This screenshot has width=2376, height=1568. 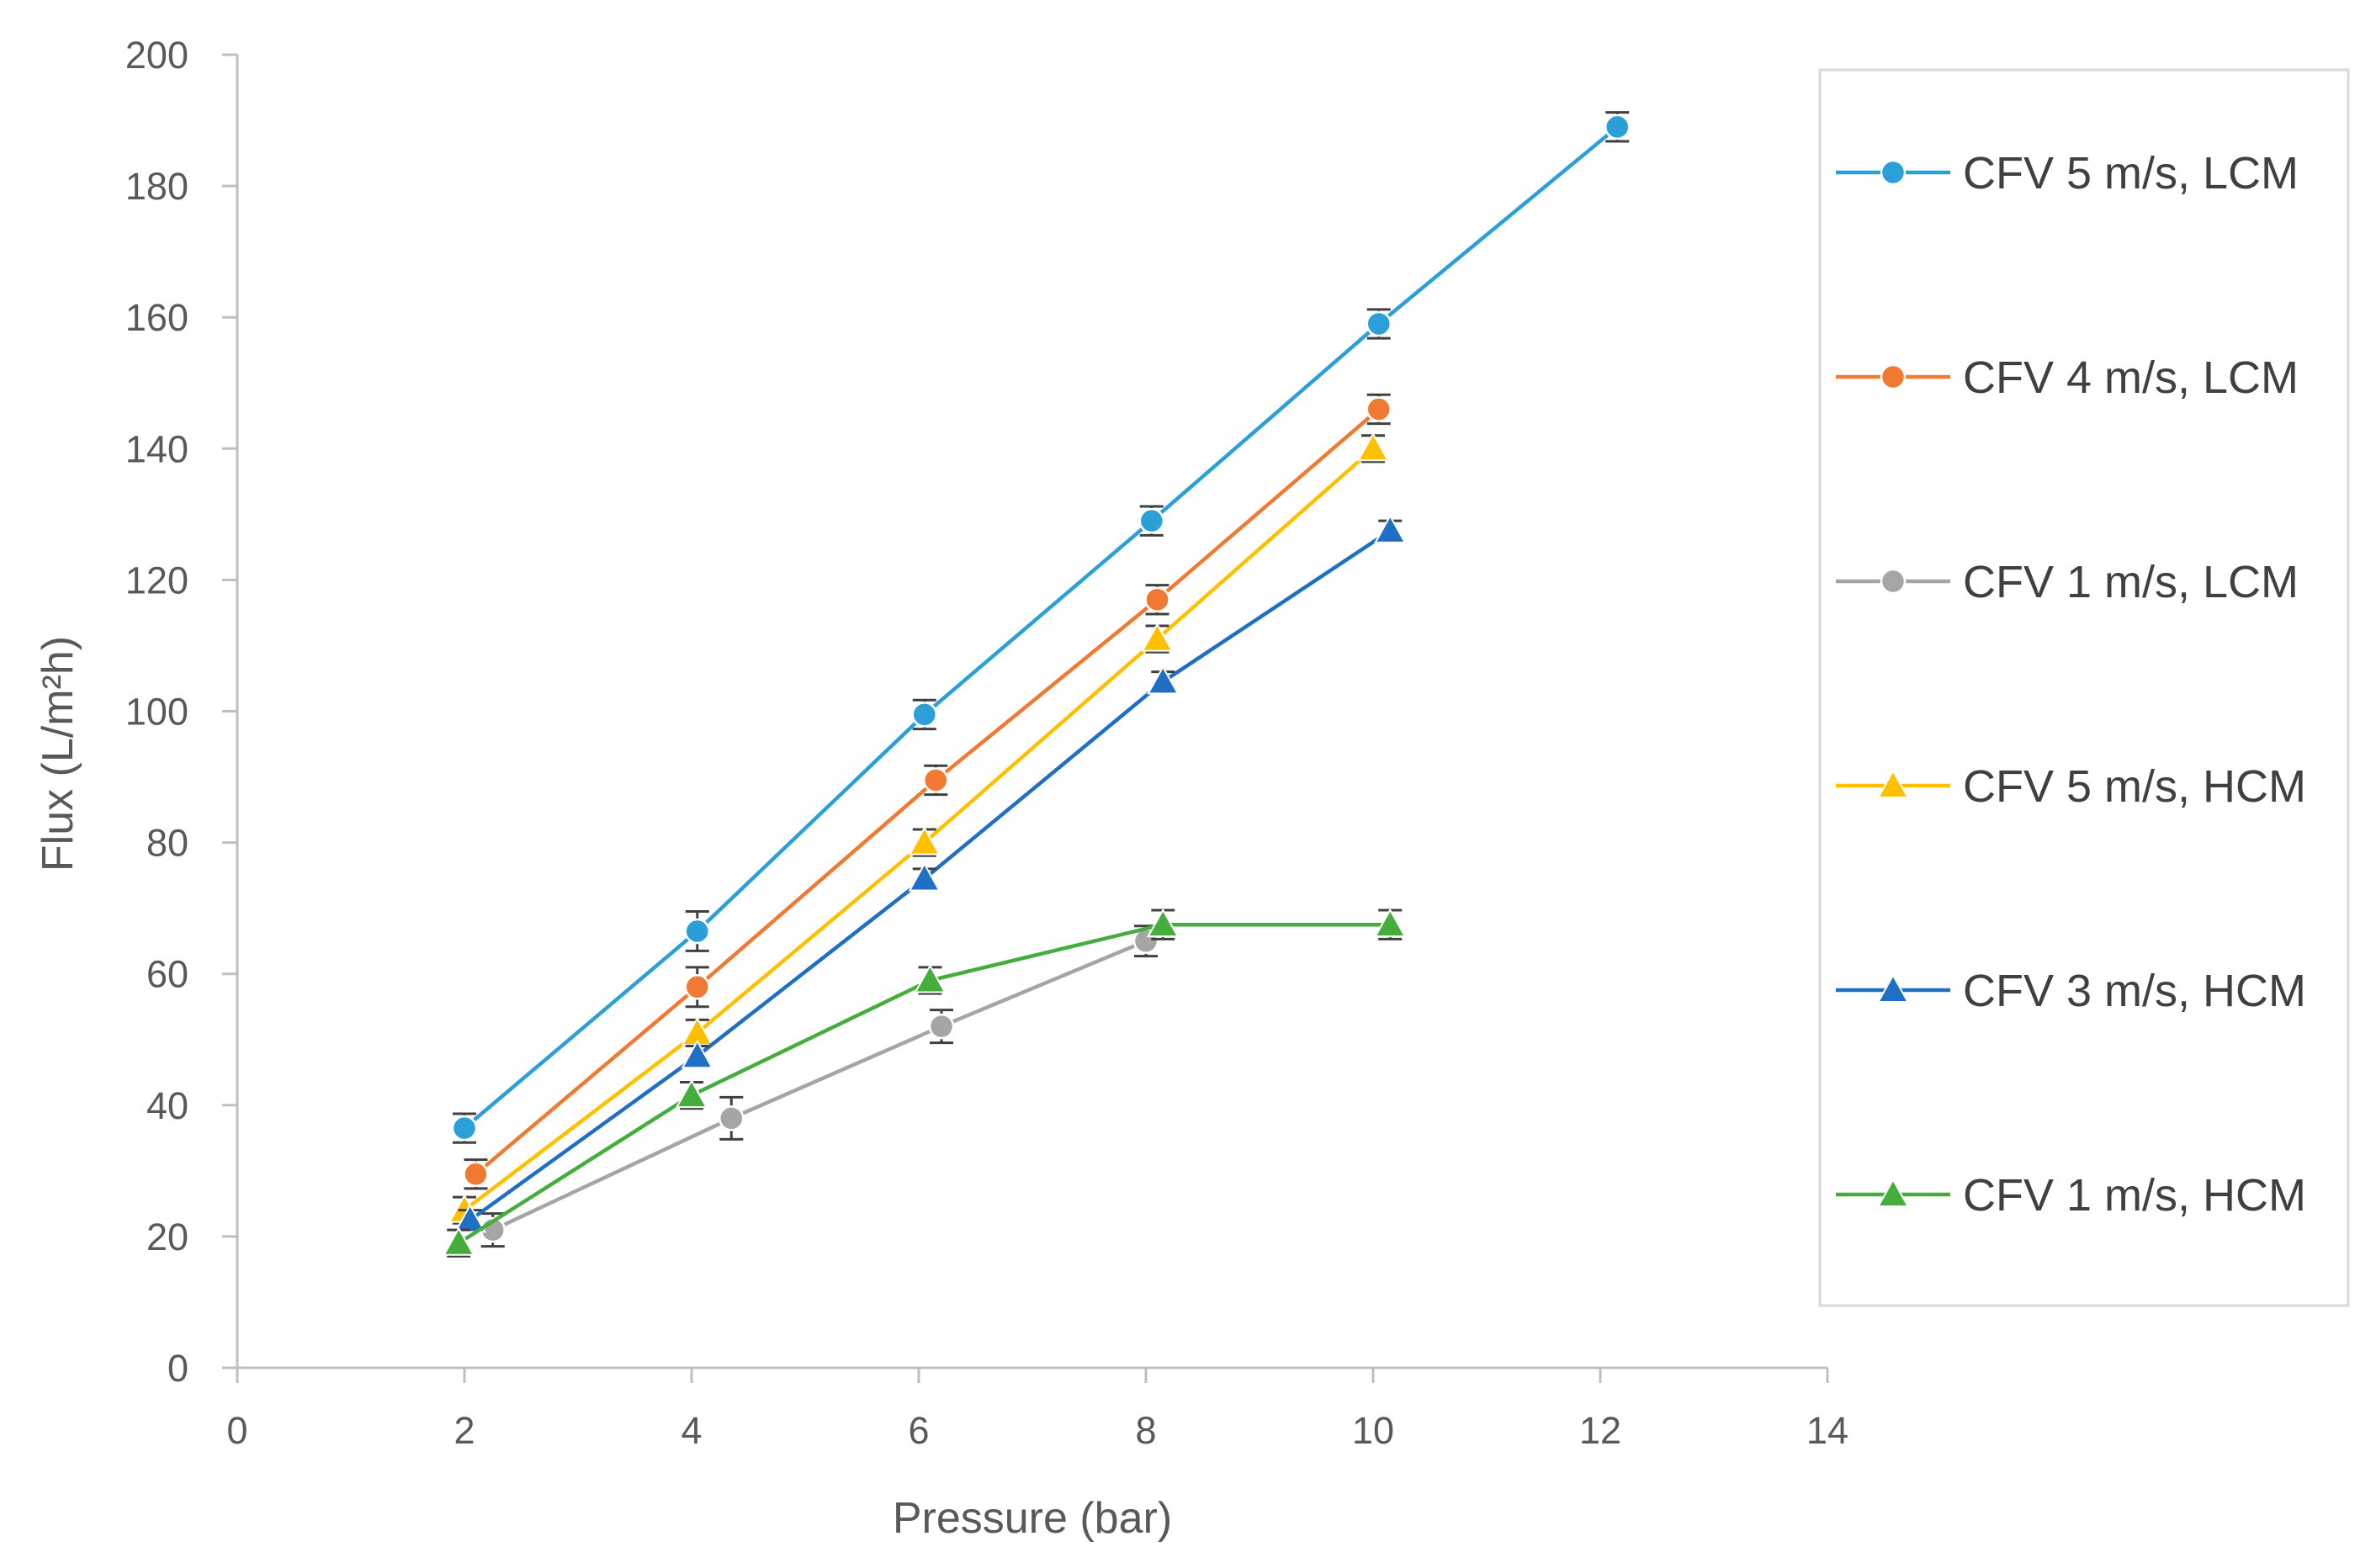 I want to click on legend-item-5: CFV 3 m/s, HCM, so click(x=2071, y=991).